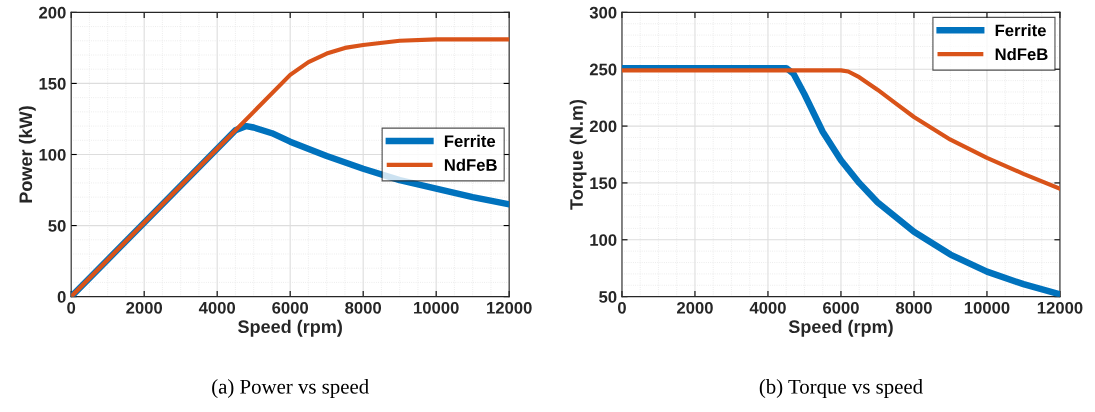  What do you see at coordinates (290, 388) in the screenshot?
I see `text: (a) Power vs speed` at bounding box center [290, 388].